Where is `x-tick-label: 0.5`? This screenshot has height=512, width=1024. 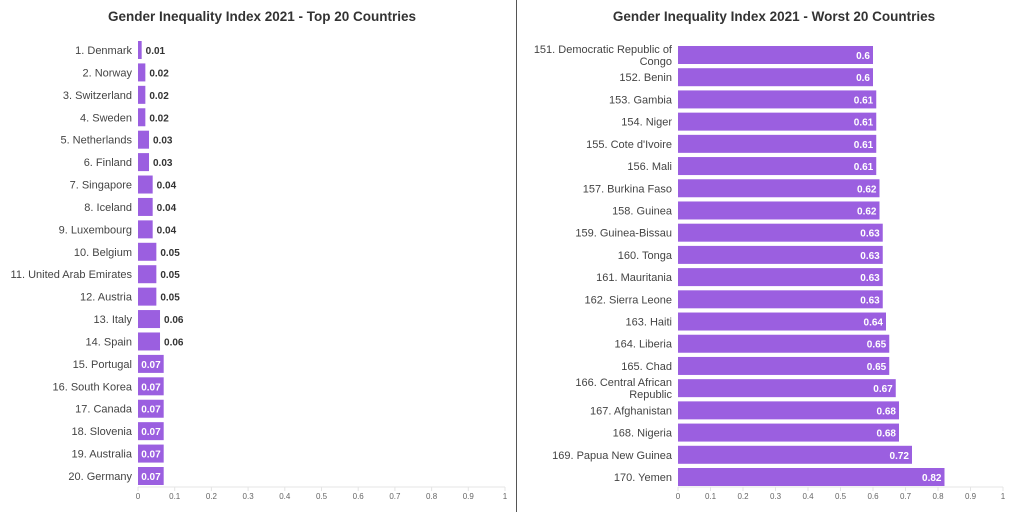
x-tick-label: 0.5 is located at coordinates (322, 496).